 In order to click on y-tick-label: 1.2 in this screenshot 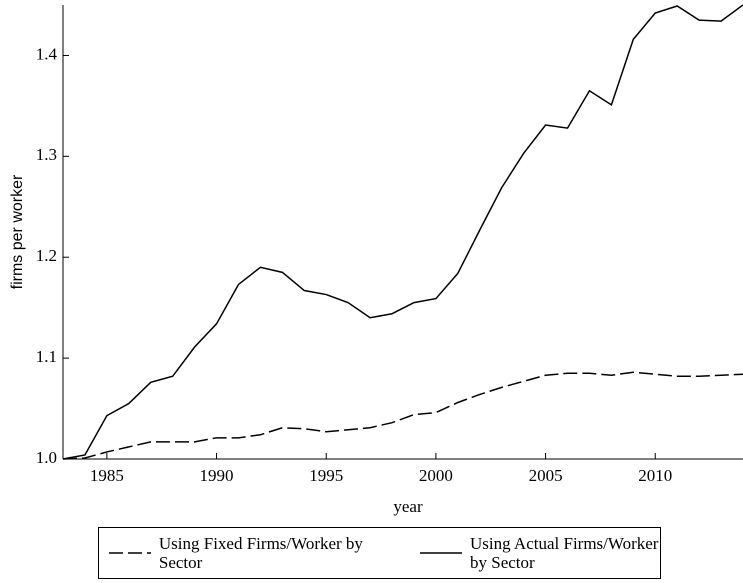, I will do `click(46, 255)`.